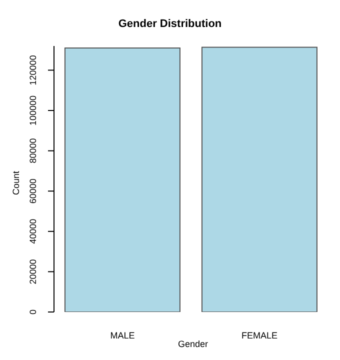 This screenshot has height=360, width=340. I want to click on y-tick-label: 80000, so click(33, 151).